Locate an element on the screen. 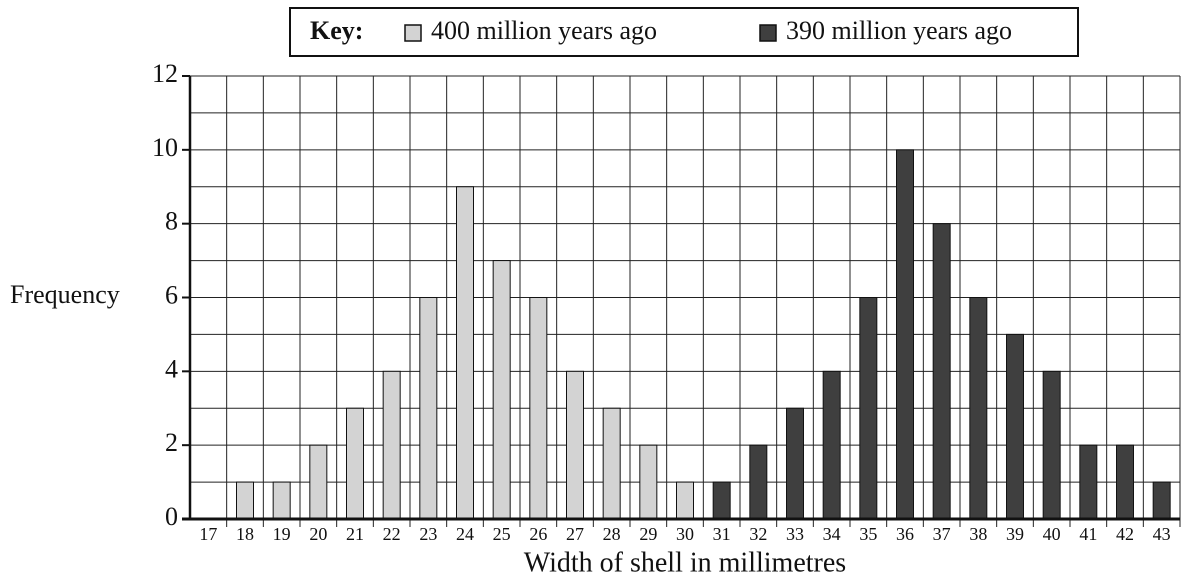 This screenshot has height=585, width=1186. x-tick-label: 19 is located at coordinates (282, 534).